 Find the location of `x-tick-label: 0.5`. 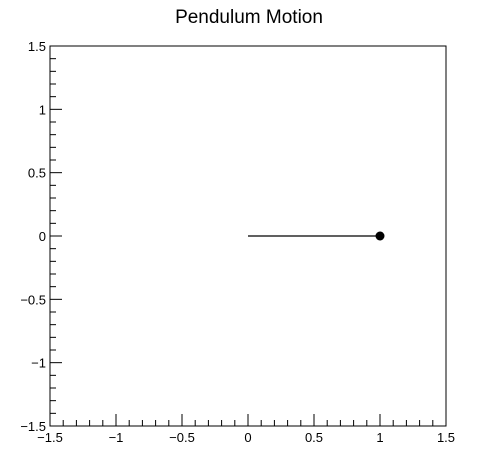

x-tick-label: 0.5 is located at coordinates (314, 437).